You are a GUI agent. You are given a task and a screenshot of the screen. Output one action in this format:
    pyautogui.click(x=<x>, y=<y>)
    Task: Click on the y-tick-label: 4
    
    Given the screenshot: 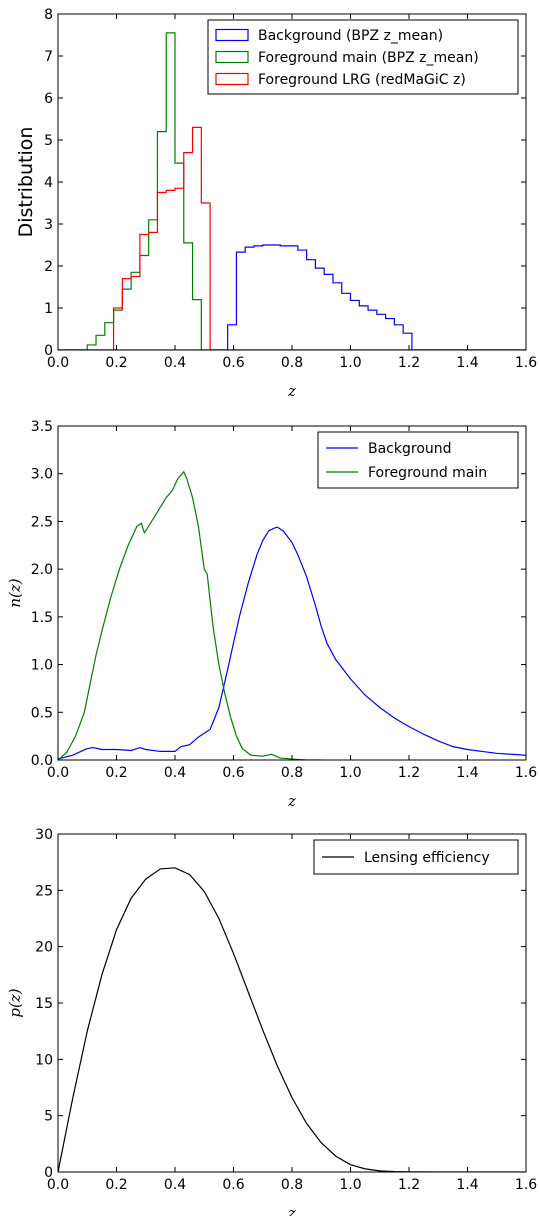 What is the action you would take?
    pyautogui.click(x=48, y=183)
    